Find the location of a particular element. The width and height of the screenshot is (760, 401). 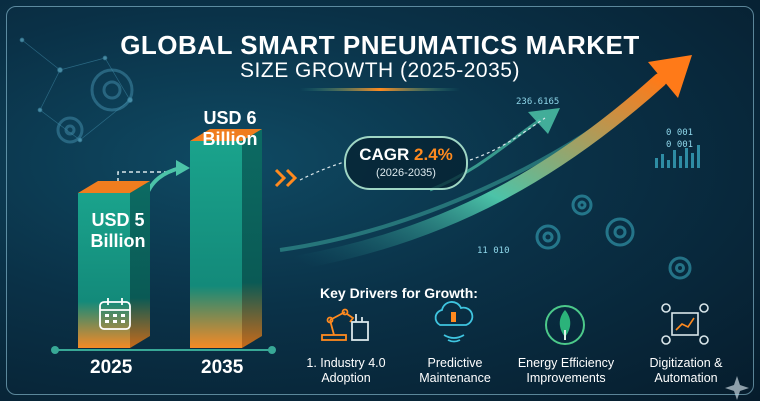

page-subtitle: SIZE GROWTH (2025-2035) is located at coordinates (380, 70).